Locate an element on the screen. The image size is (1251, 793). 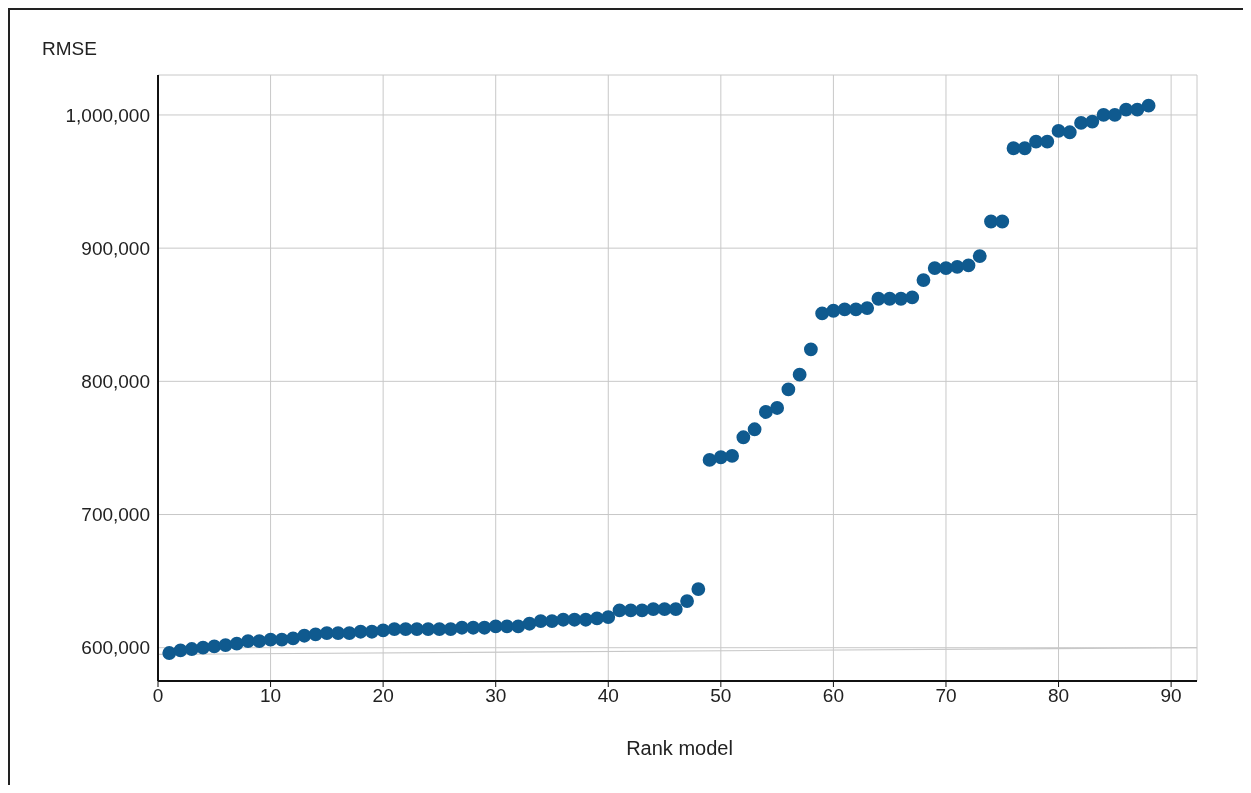
x-tick-label: 70 is located at coordinates (946, 696).